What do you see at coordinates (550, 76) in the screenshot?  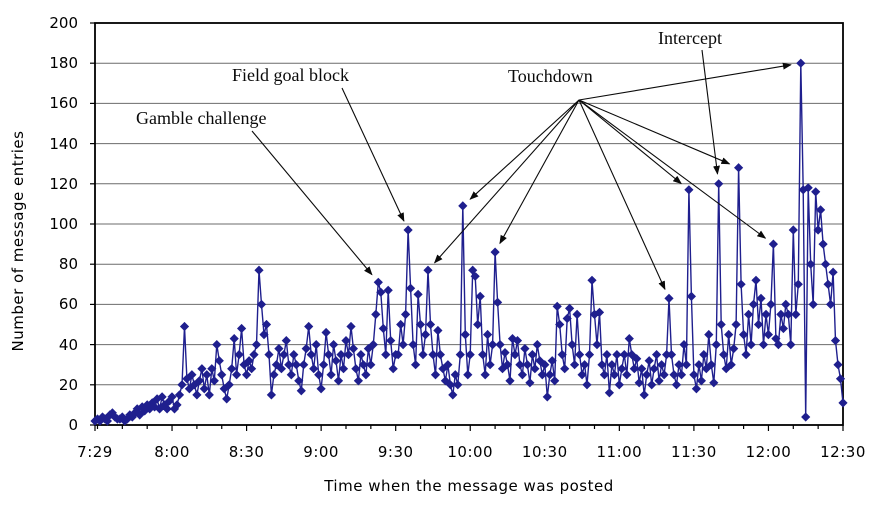 I see `annotation-label-touchdown: Touchdown` at bounding box center [550, 76].